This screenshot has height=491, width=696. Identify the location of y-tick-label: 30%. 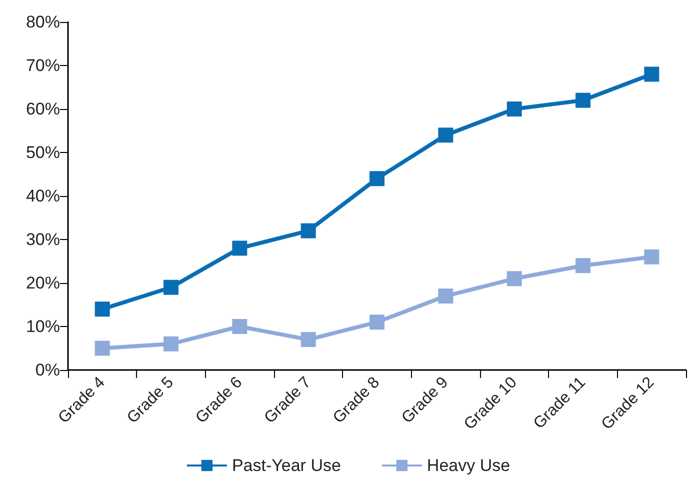
(43, 239).